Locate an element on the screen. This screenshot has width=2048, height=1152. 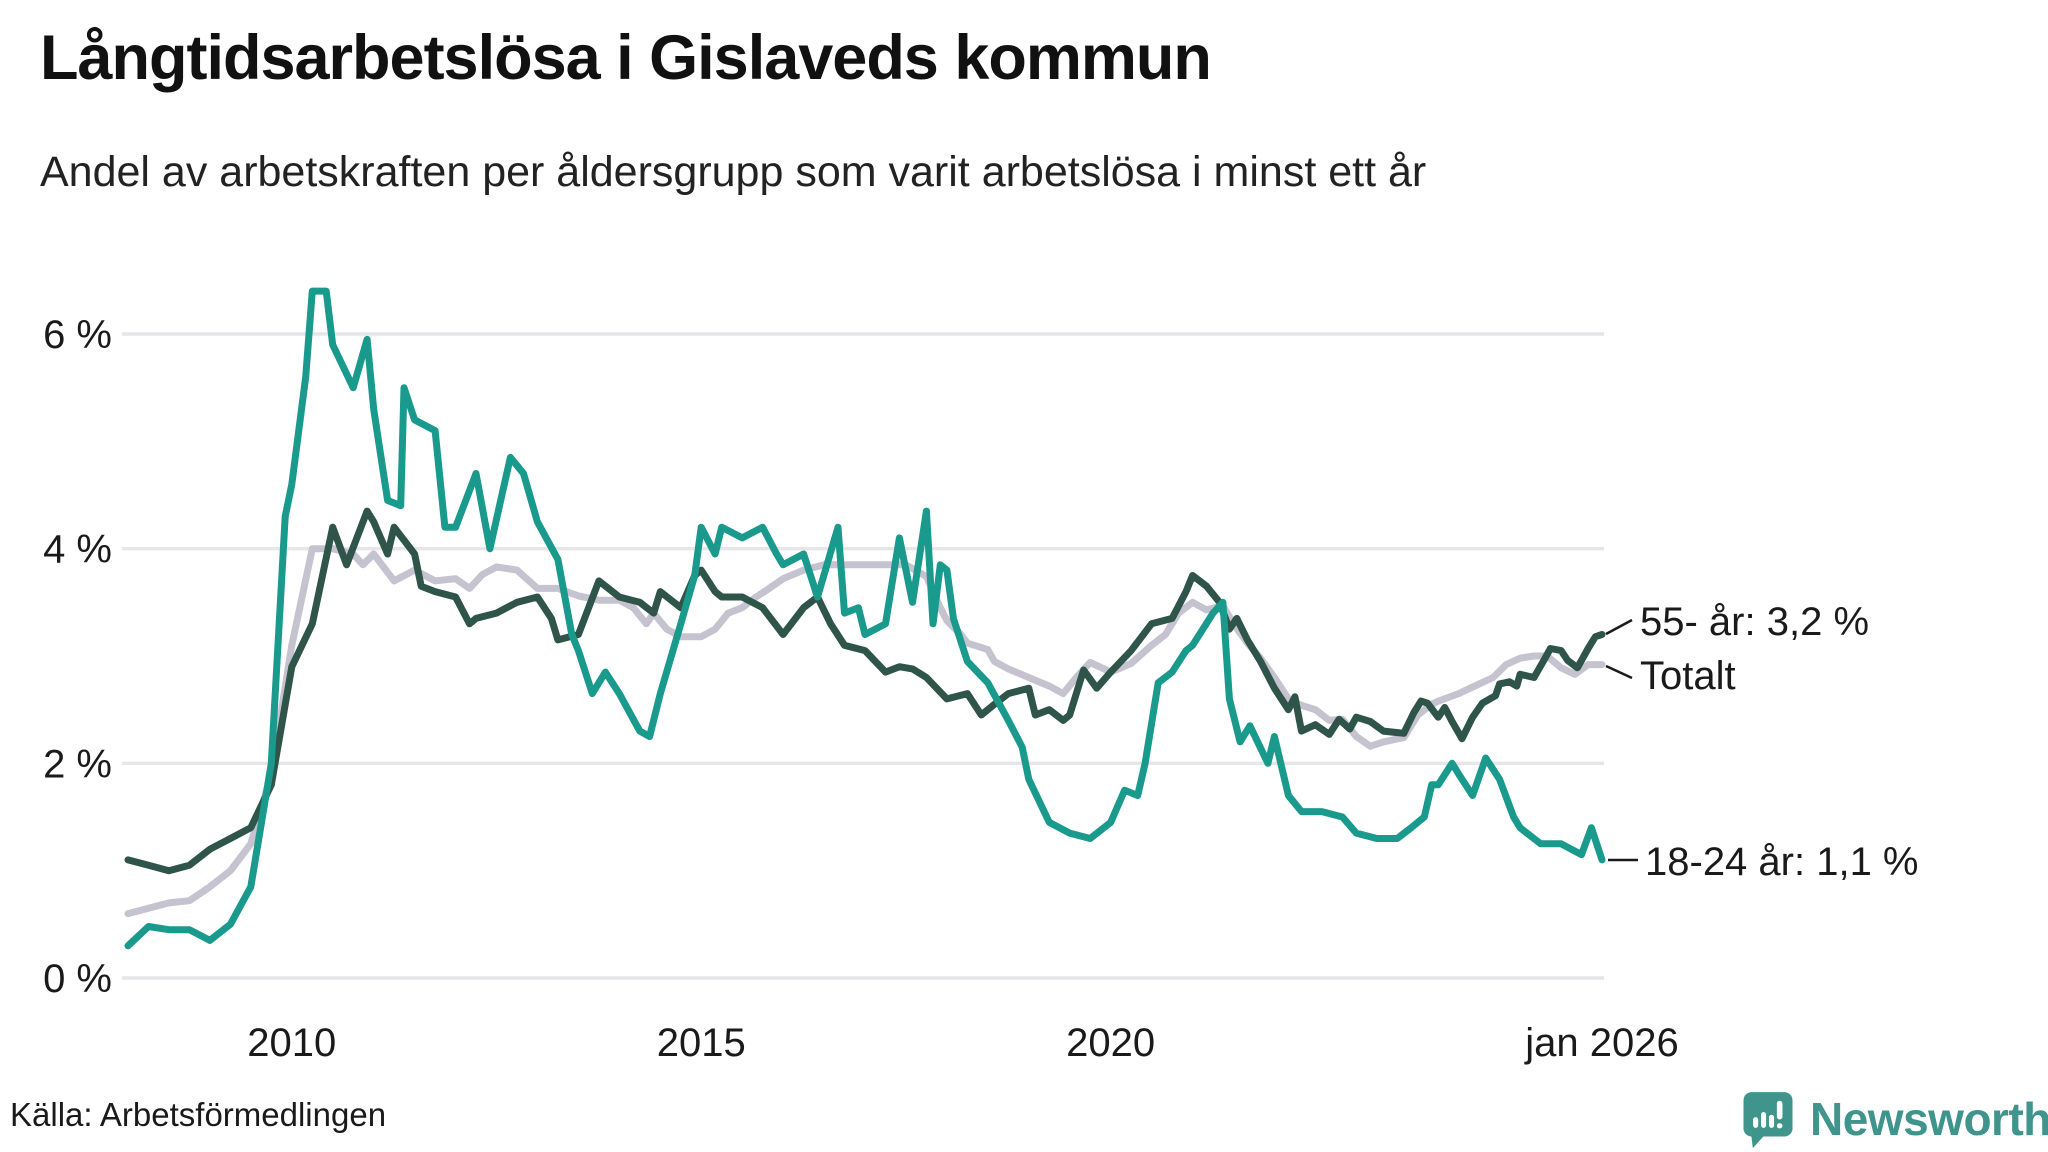
annotation-total-label: Totalt is located at coordinates (1688, 676).